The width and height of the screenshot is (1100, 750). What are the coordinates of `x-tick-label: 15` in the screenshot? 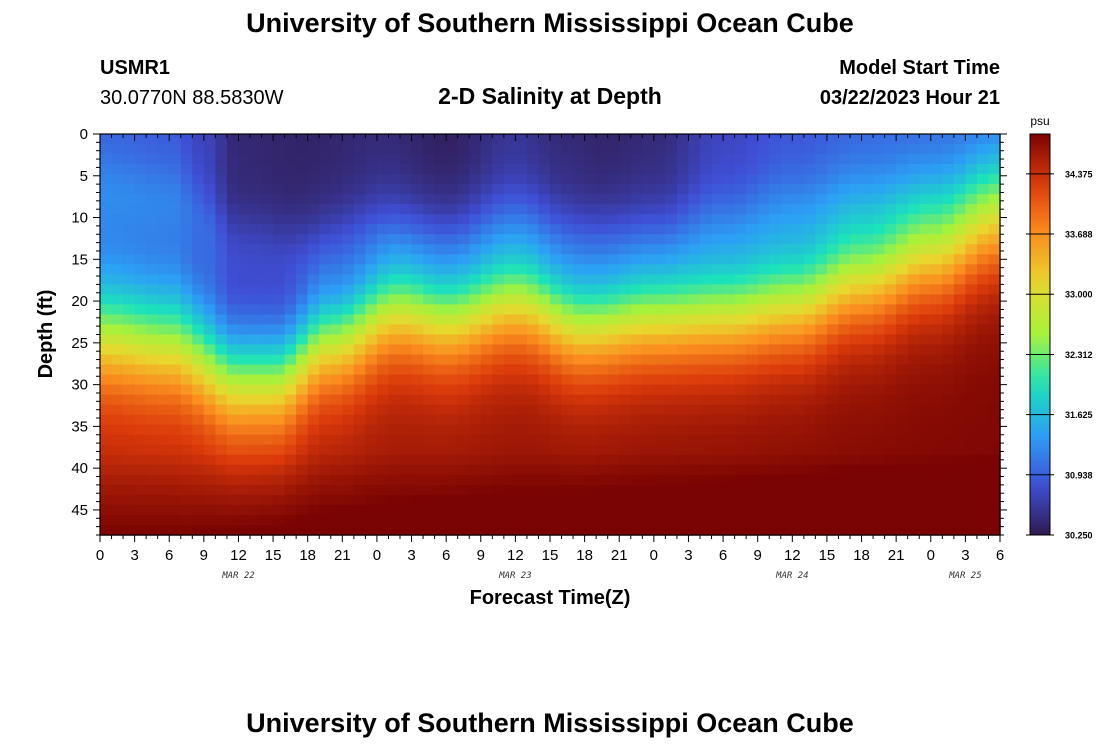 It's located at (827, 555).